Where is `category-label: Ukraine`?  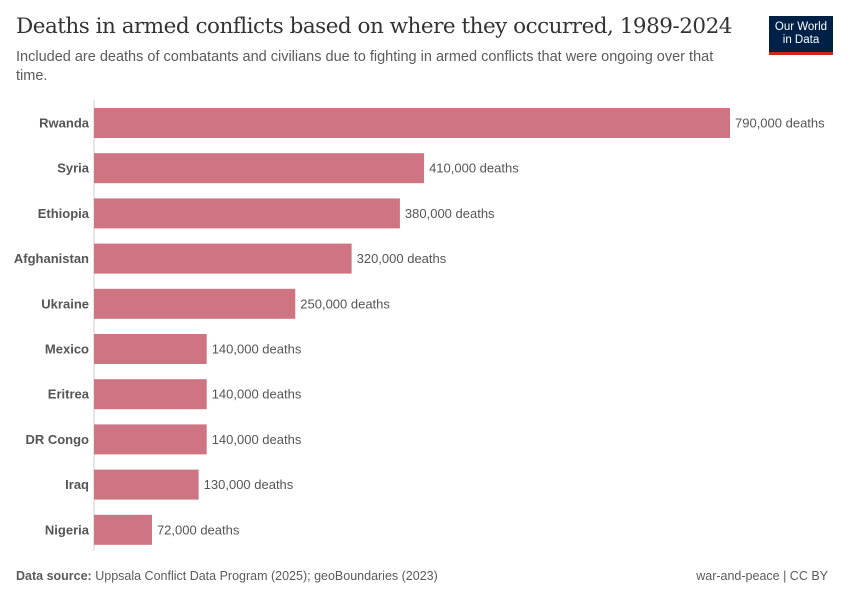
category-label: Ukraine is located at coordinates (65, 303).